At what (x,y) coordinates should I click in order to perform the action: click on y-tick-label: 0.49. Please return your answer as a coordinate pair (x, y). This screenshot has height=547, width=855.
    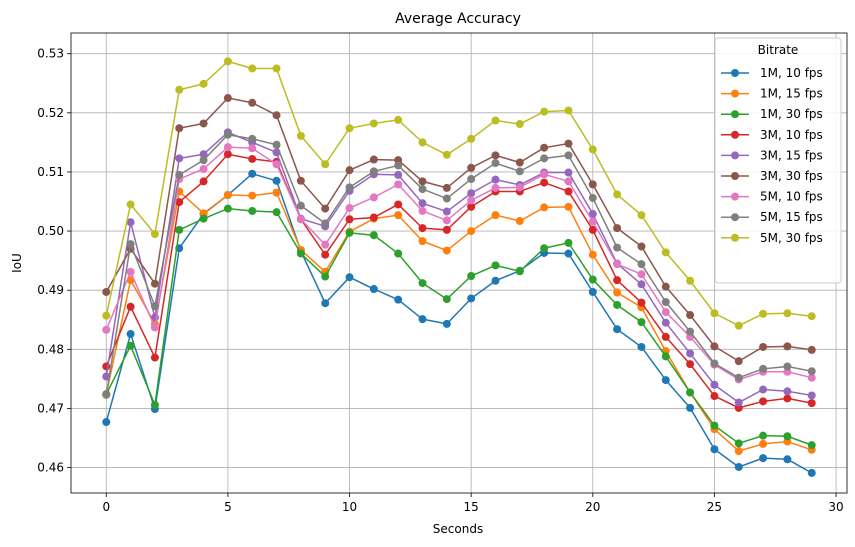
    Looking at the image, I should click on (50, 290).